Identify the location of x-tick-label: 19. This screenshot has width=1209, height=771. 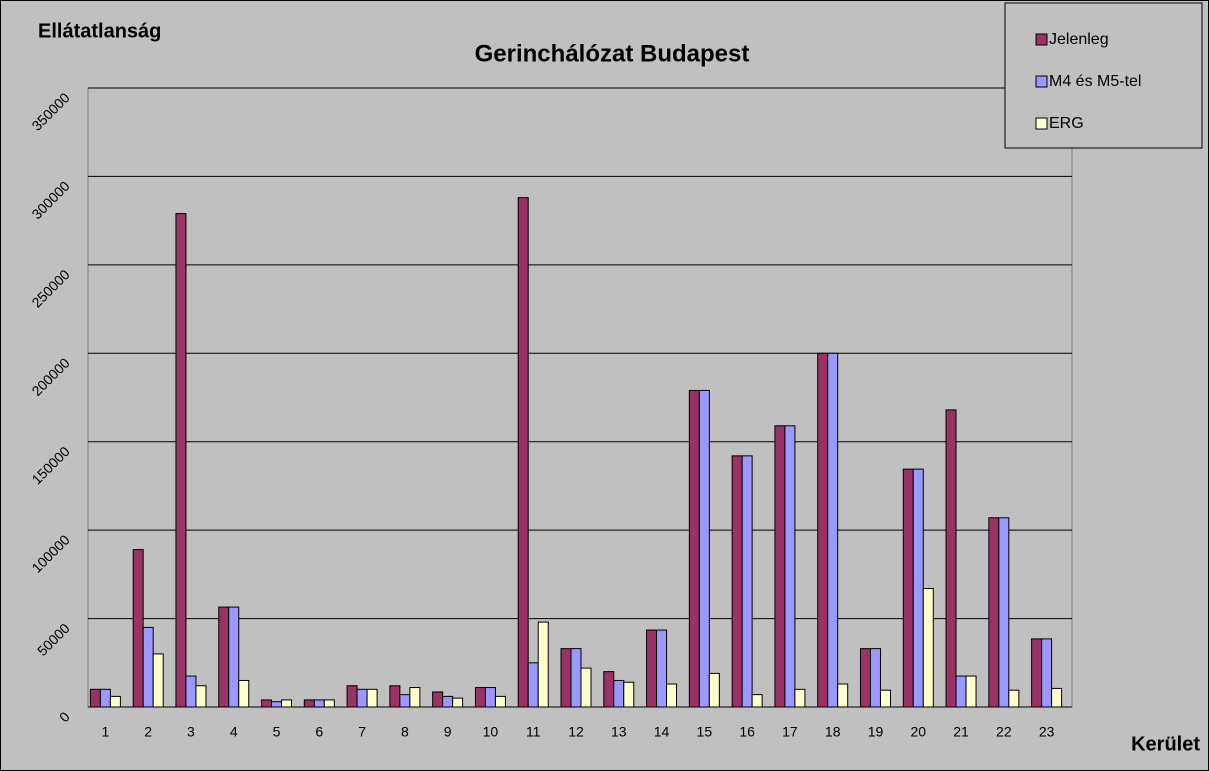
(876, 732).